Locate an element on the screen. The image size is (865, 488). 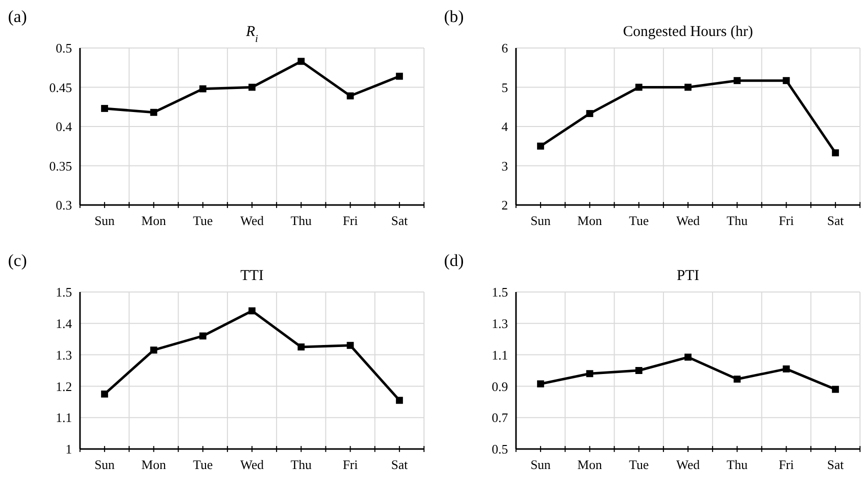
text: (c) is located at coordinates (17, 260).